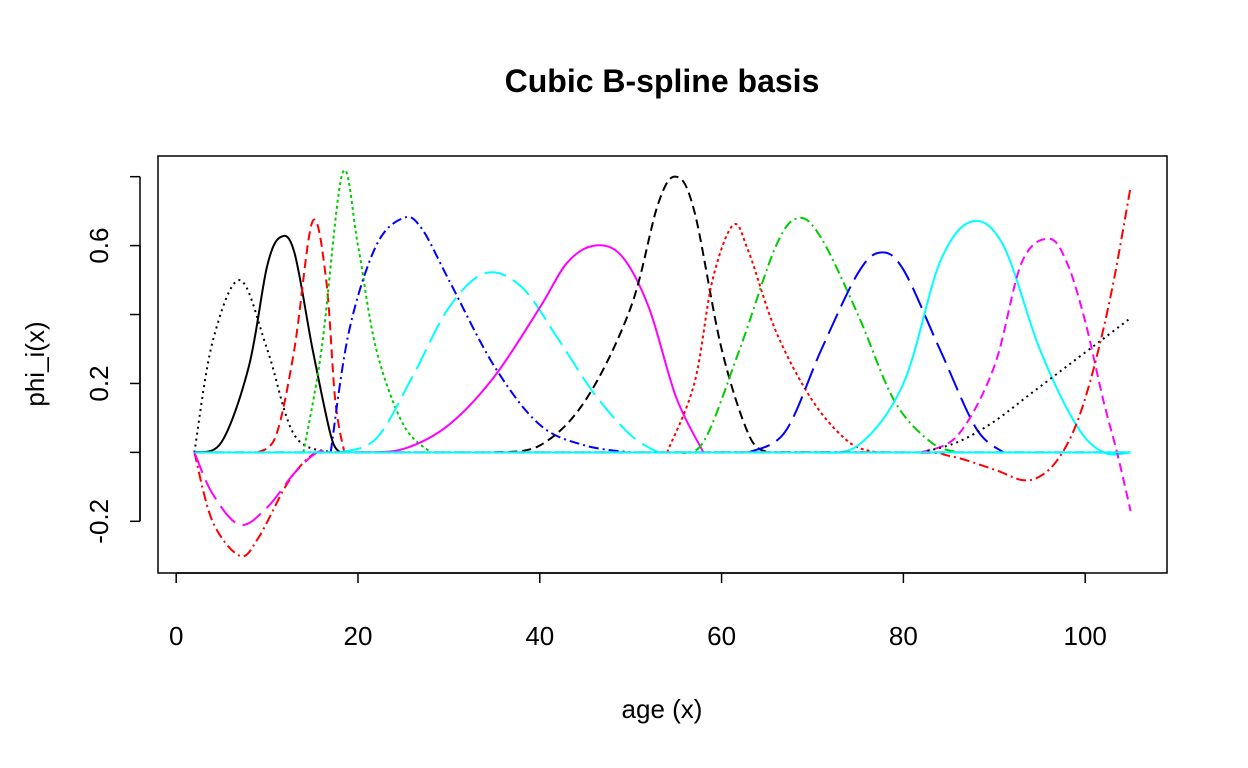 The height and width of the screenshot is (768, 1248). What do you see at coordinates (99, 246) in the screenshot?
I see `y-tick-label: 0.6` at bounding box center [99, 246].